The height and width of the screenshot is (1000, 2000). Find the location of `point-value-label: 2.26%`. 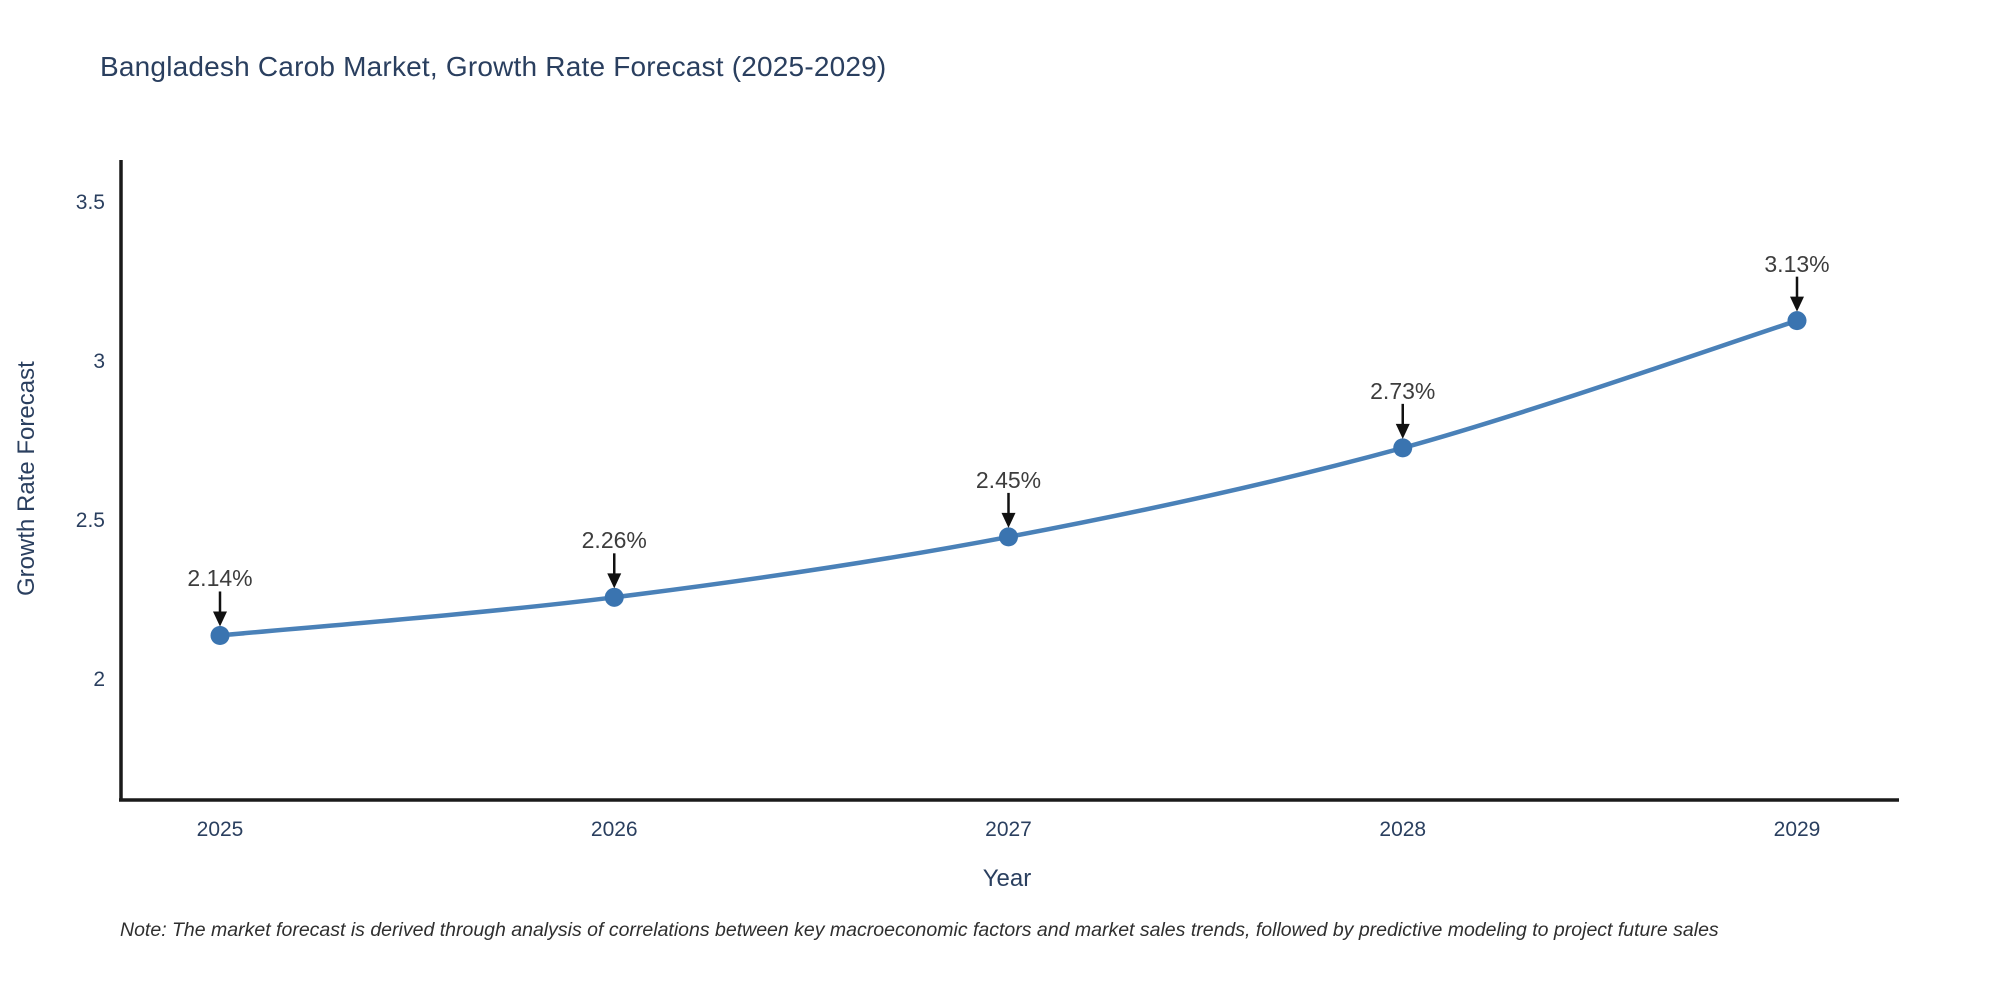

point-value-label: 2.26% is located at coordinates (614, 540).